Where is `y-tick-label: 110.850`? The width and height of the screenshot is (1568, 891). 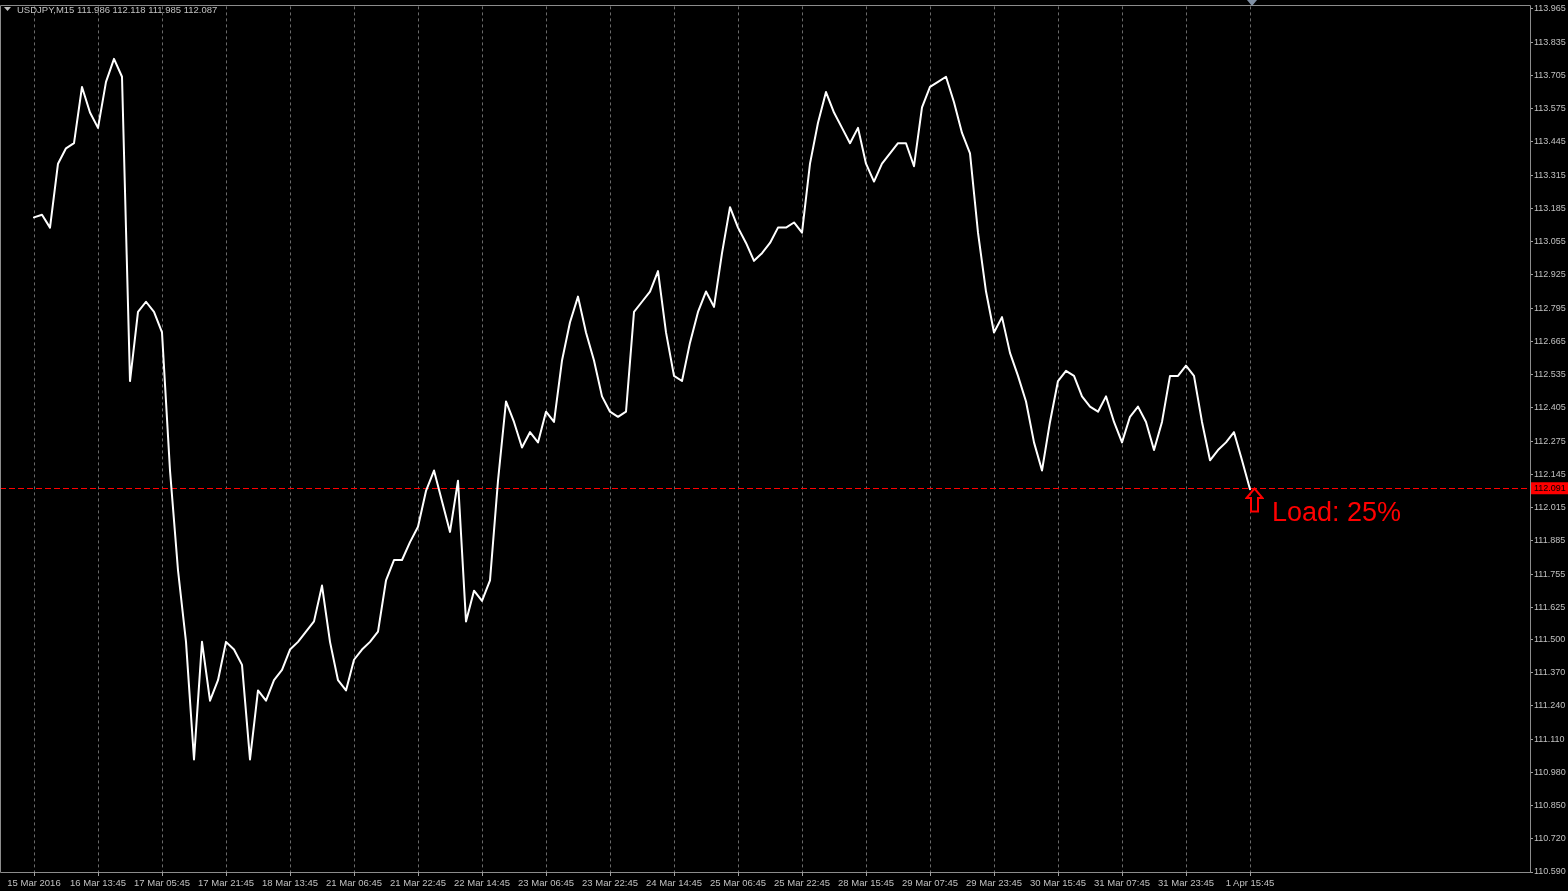
y-tick-label: 110.850 is located at coordinates (1550, 805).